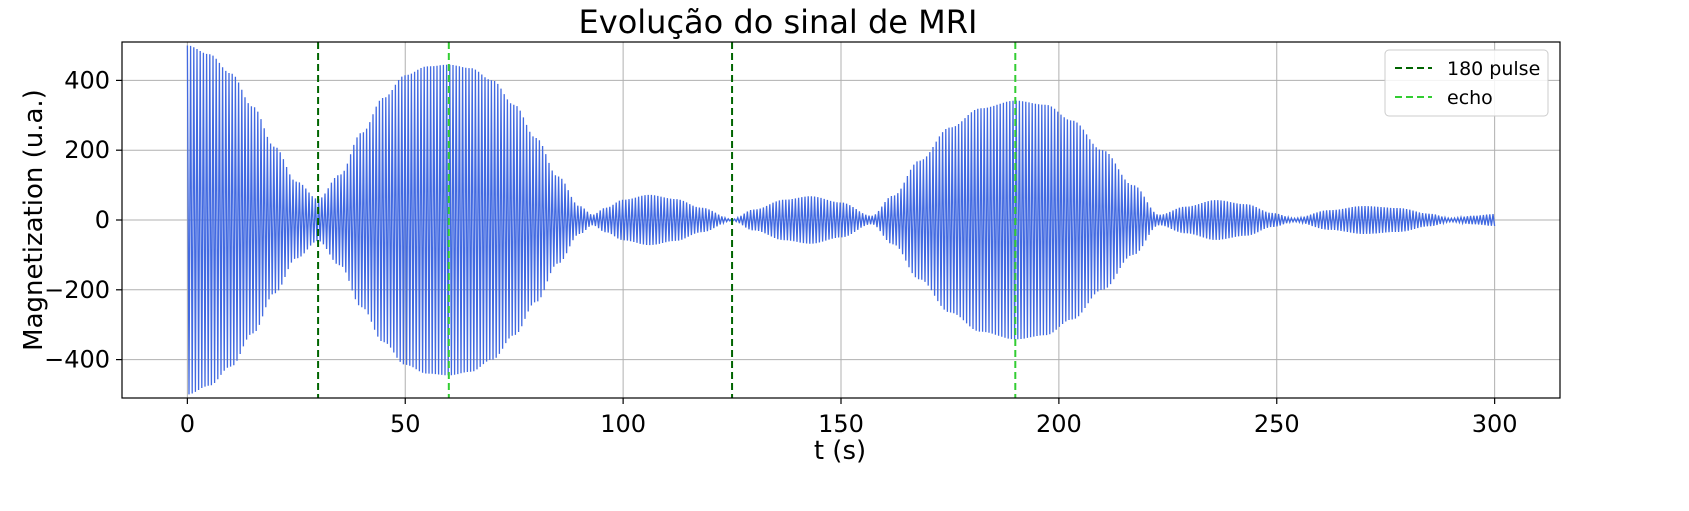  Describe the element at coordinates (34, 220) in the screenshot. I see `y-axis-label: Magnetization (u.a.)` at that location.